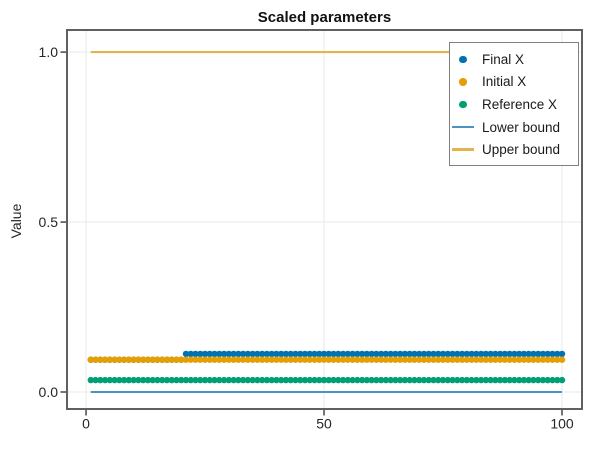 This screenshot has width=600, height=450. What do you see at coordinates (514, 127) in the screenshot?
I see `legend-entry-lower-bound: Lower bound` at bounding box center [514, 127].